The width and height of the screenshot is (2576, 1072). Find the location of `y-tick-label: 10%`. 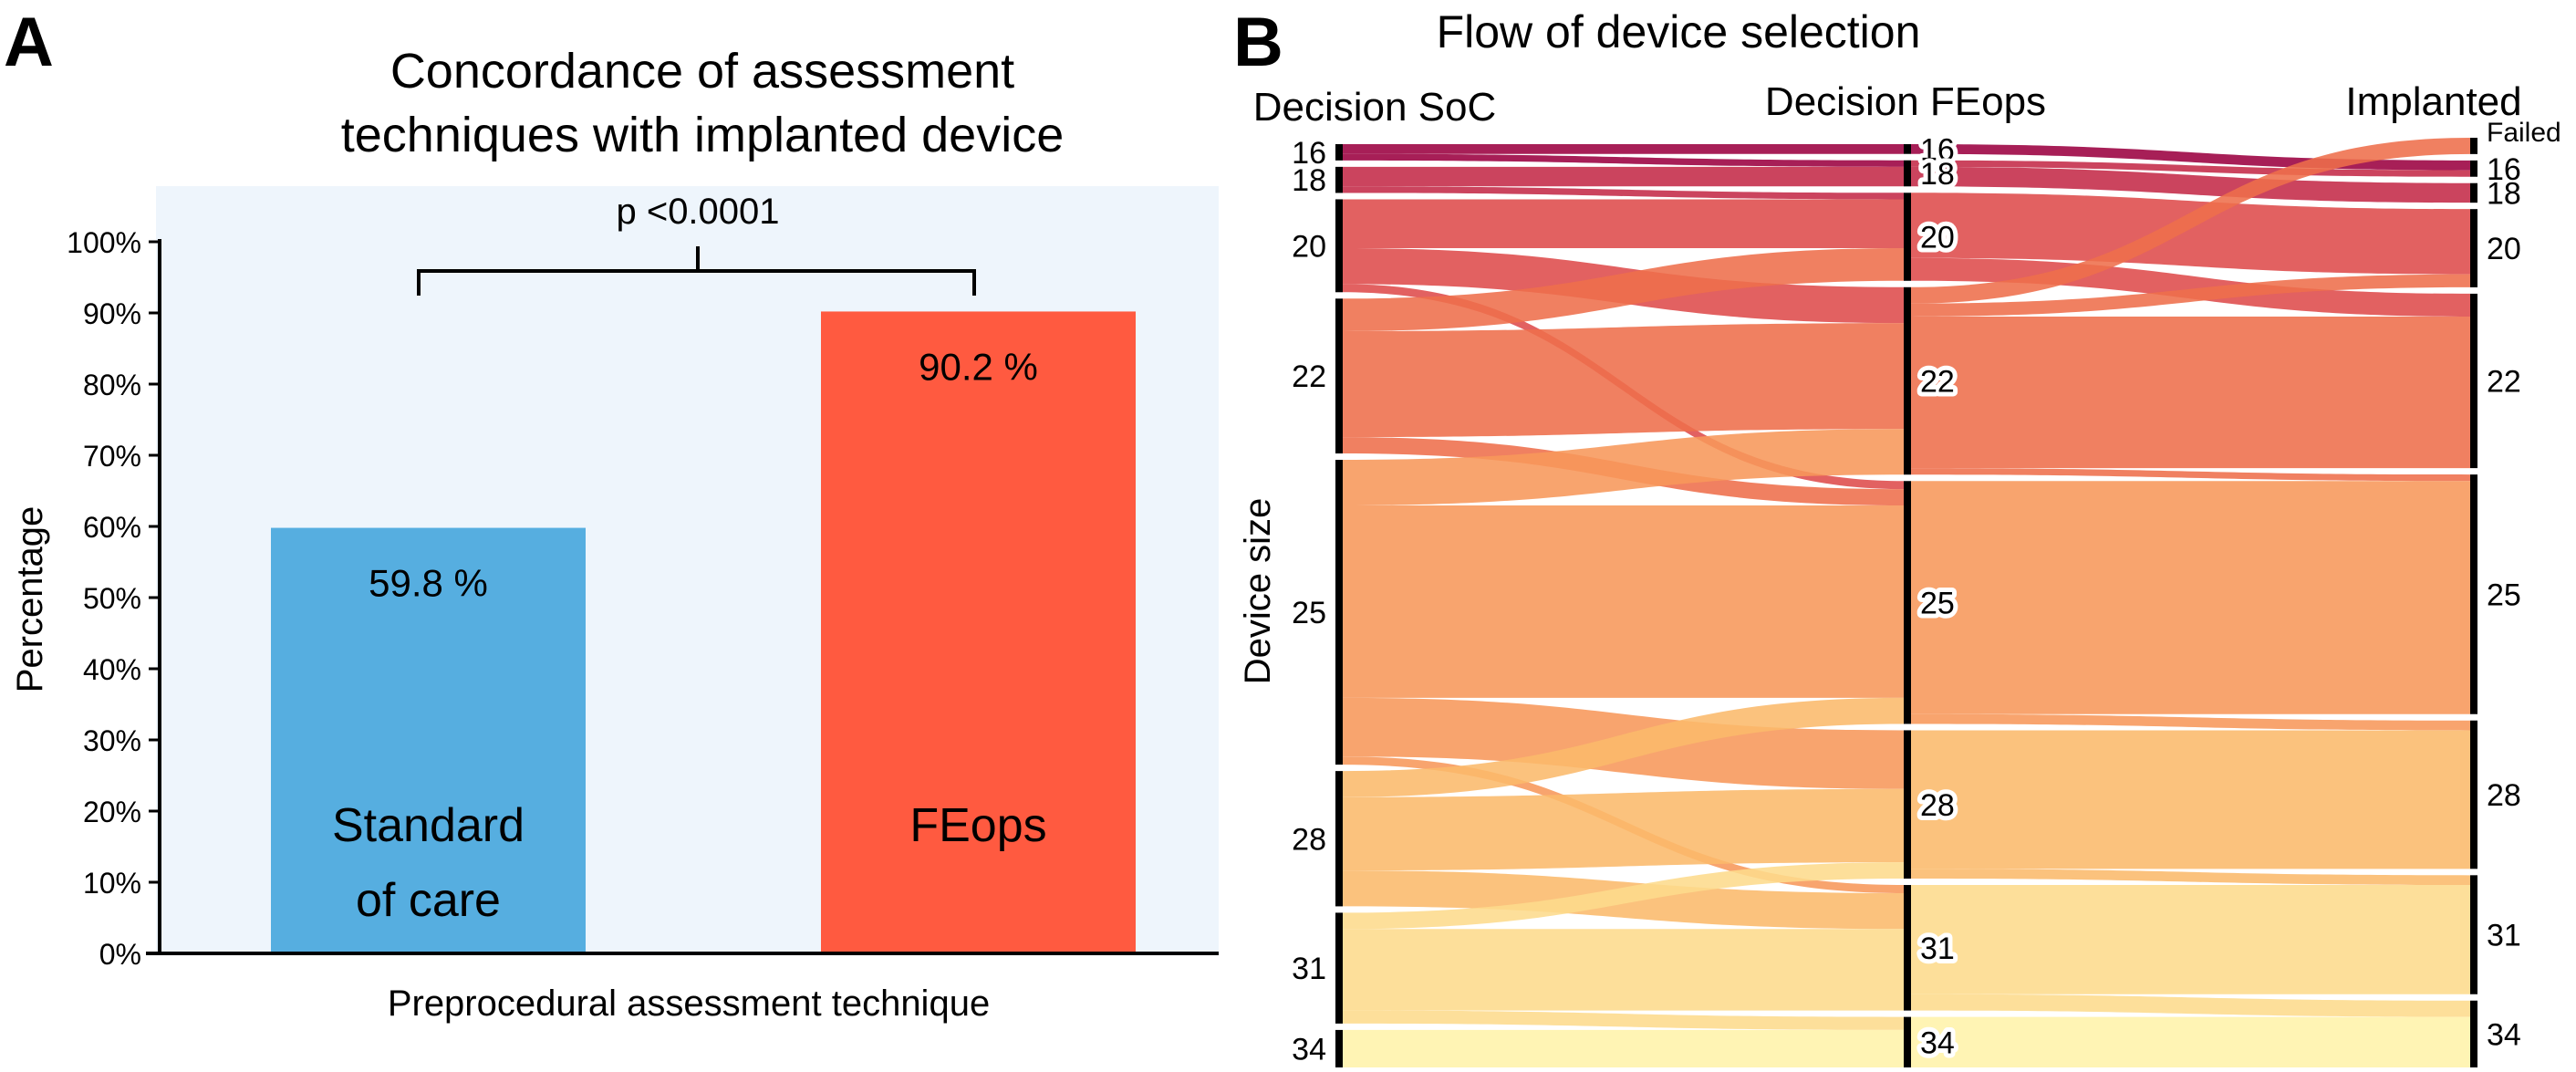

y-tick-label: 10% is located at coordinates (112, 883).